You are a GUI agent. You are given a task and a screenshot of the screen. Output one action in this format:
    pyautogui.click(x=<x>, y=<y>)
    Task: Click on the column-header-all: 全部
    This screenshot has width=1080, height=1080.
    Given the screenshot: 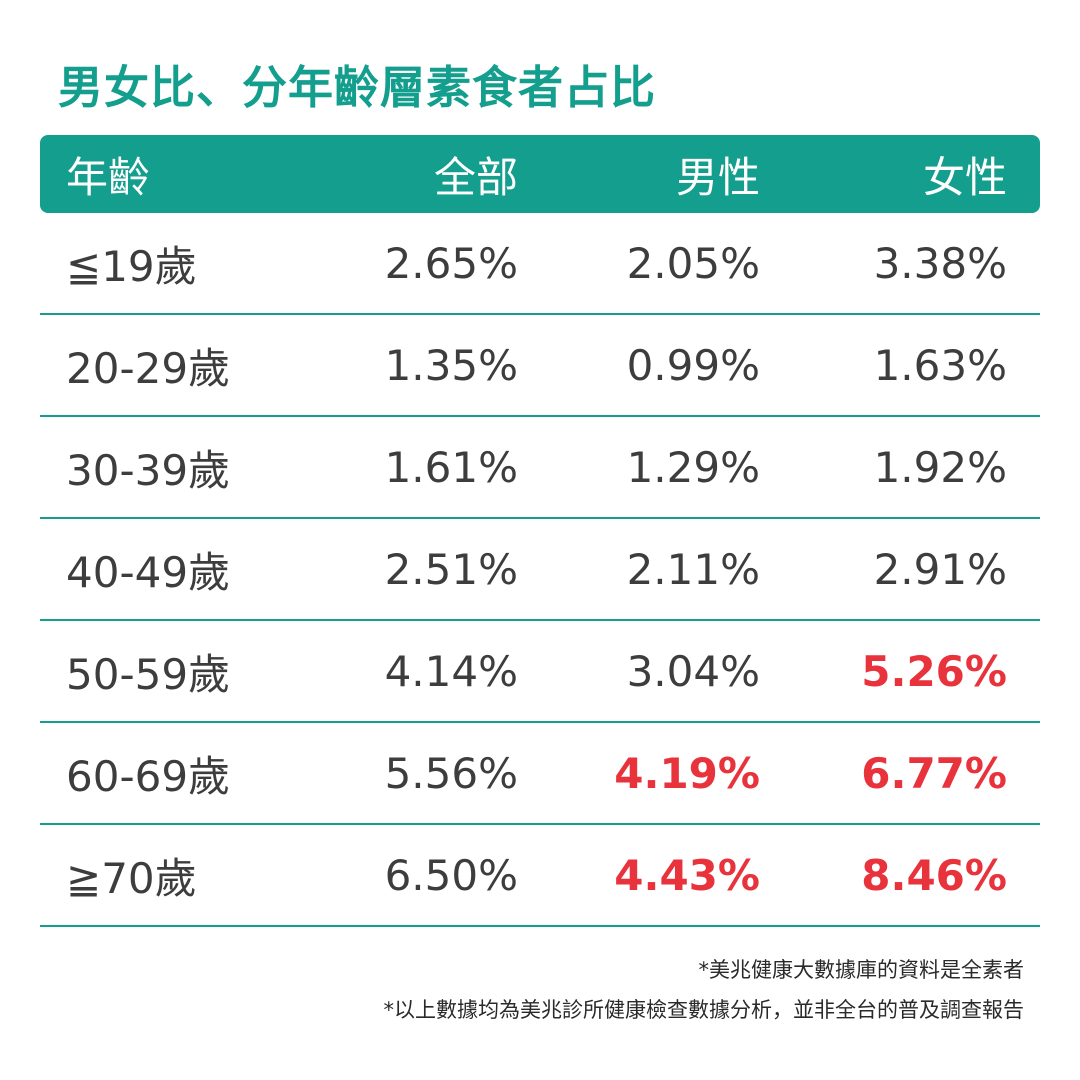 What is the action you would take?
    pyautogui.click(x=475, y=177)
    